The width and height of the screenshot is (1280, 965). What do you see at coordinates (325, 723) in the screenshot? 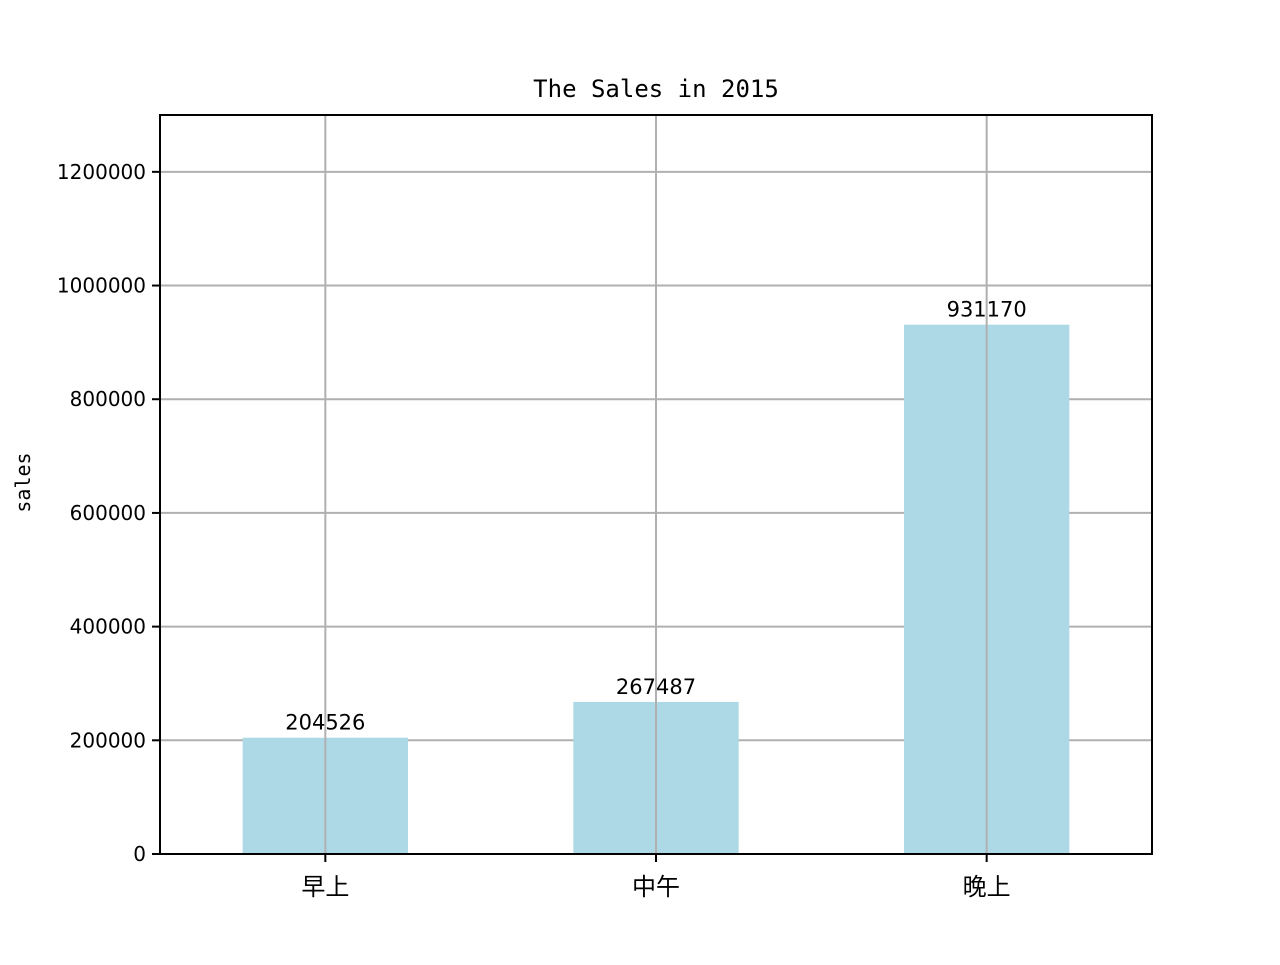
I see `data-label: 204526` at bounding box center [325, 723].